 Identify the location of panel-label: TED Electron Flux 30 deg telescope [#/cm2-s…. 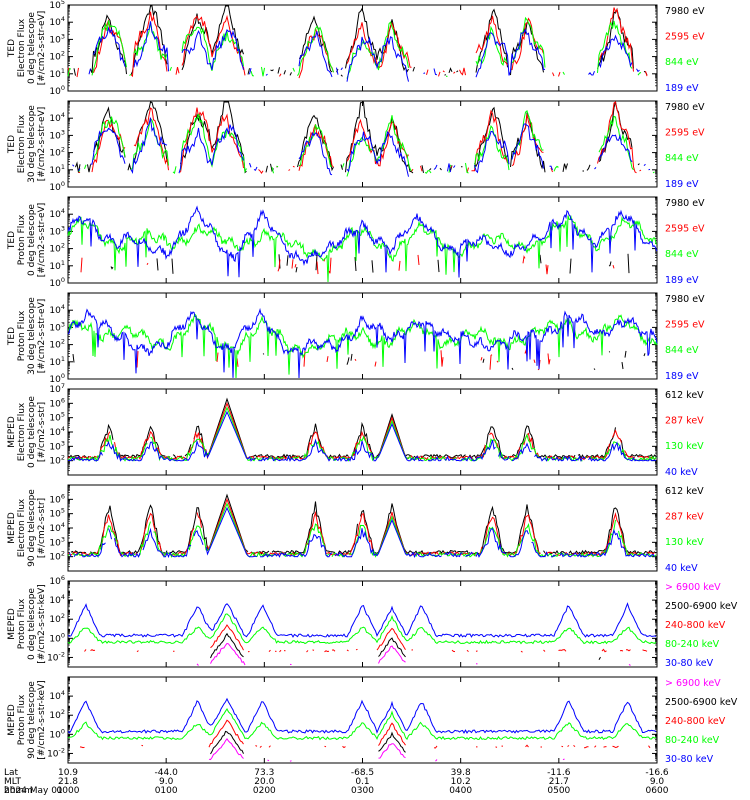
(27, 144).